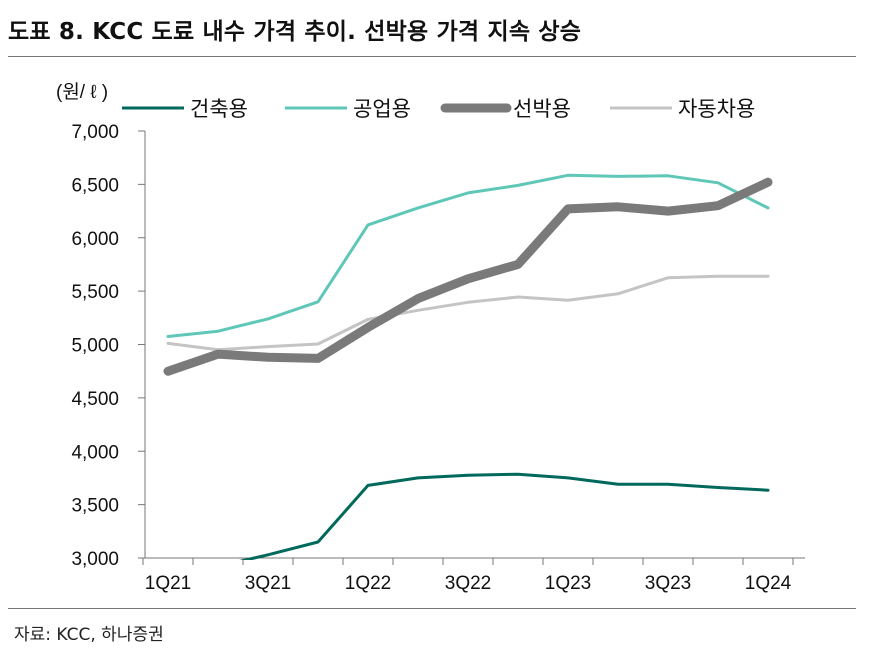 Image resolution: width=878 pixels, height=652 pixels. I want to click on y-tick-label: 3,500, so click(95, 506).